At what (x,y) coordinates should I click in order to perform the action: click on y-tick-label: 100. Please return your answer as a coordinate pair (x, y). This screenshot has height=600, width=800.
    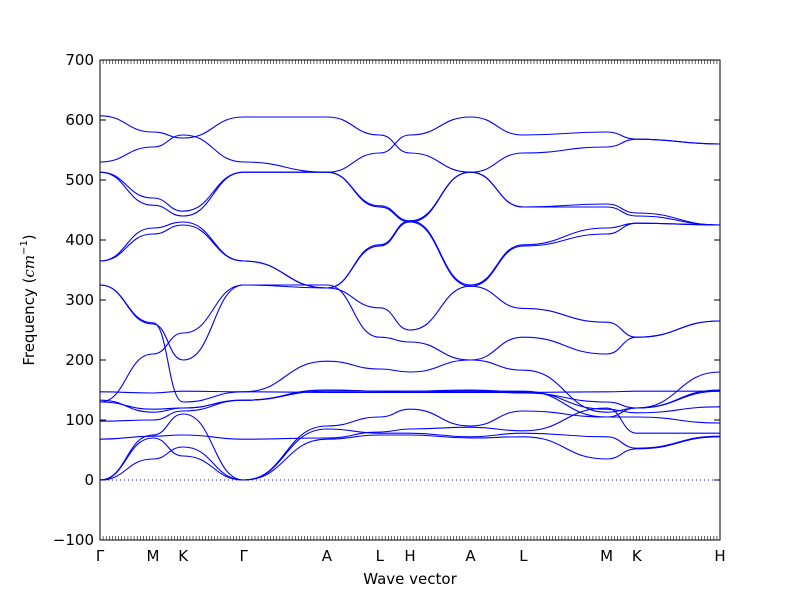
    Looking at the image, I should click on (79, 420).